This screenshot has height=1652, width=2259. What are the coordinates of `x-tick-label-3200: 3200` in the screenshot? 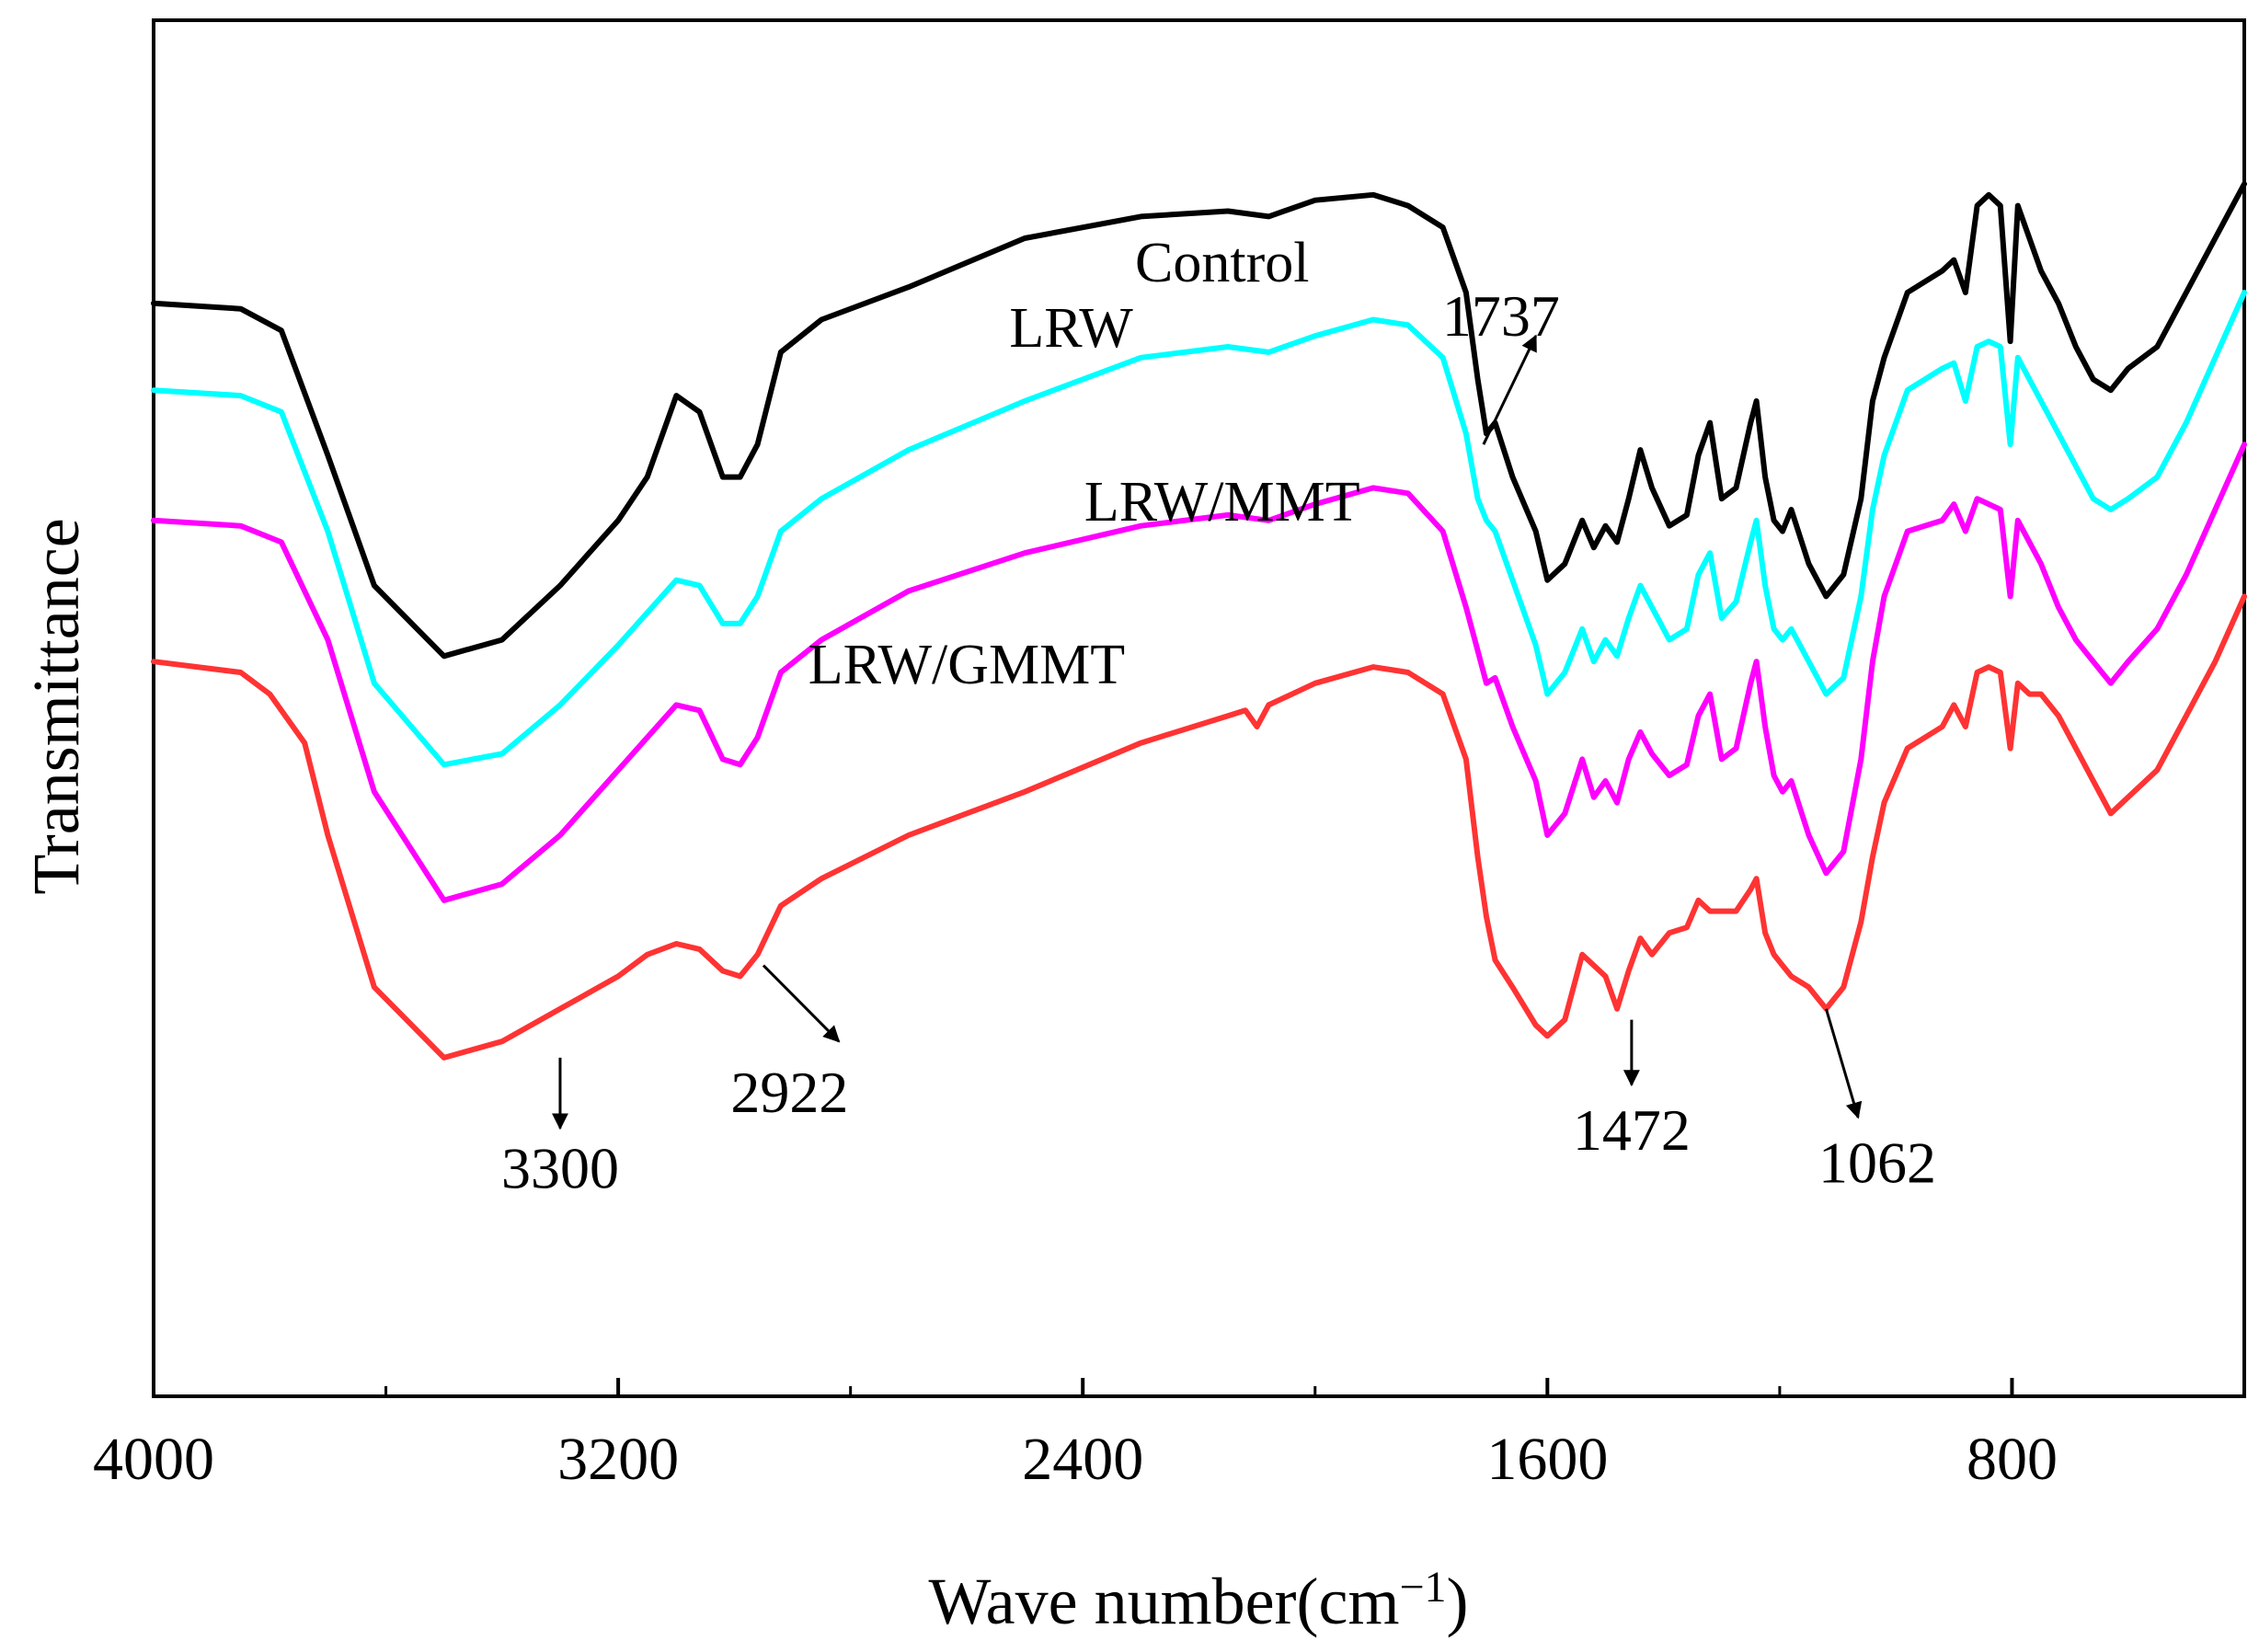 It's located at (618, 1459).